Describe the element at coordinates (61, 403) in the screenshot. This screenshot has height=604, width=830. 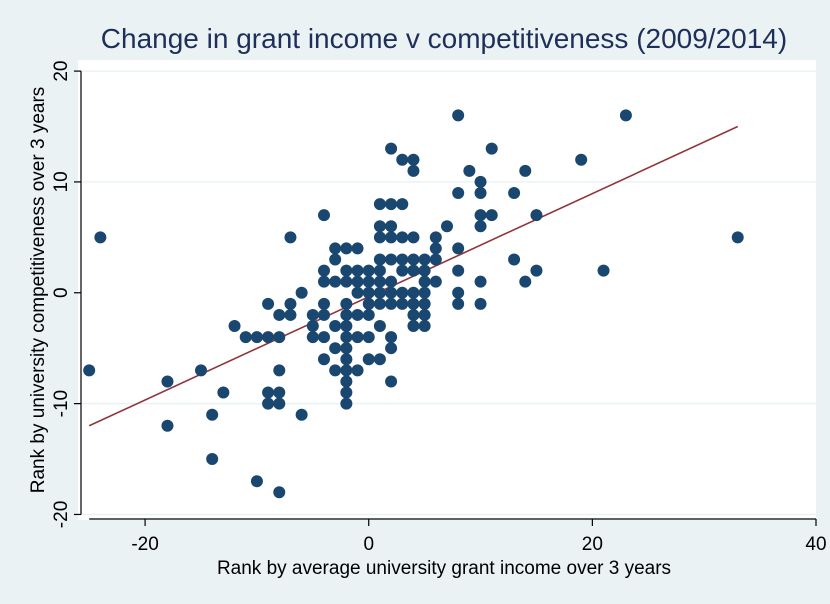
I see `y-tick-label: -10` at that location.